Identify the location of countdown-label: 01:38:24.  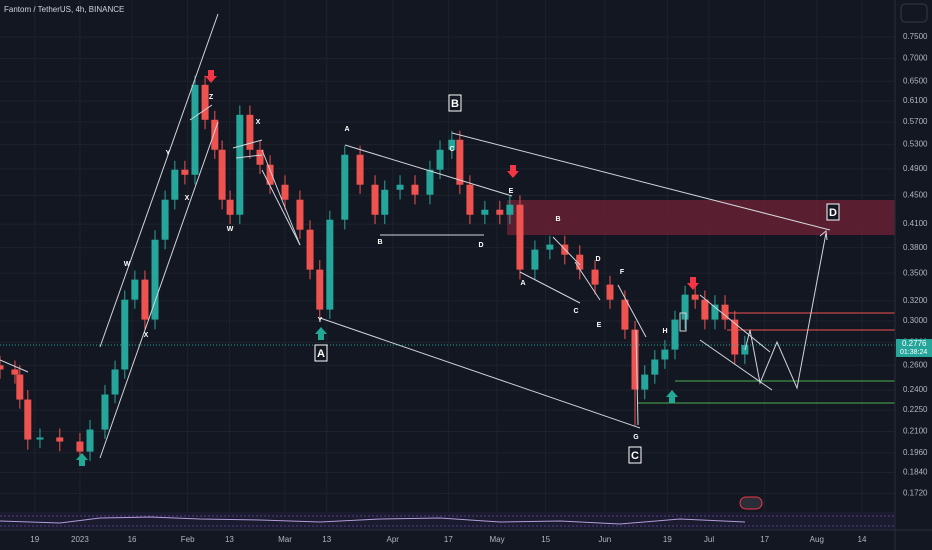
(913, 352).